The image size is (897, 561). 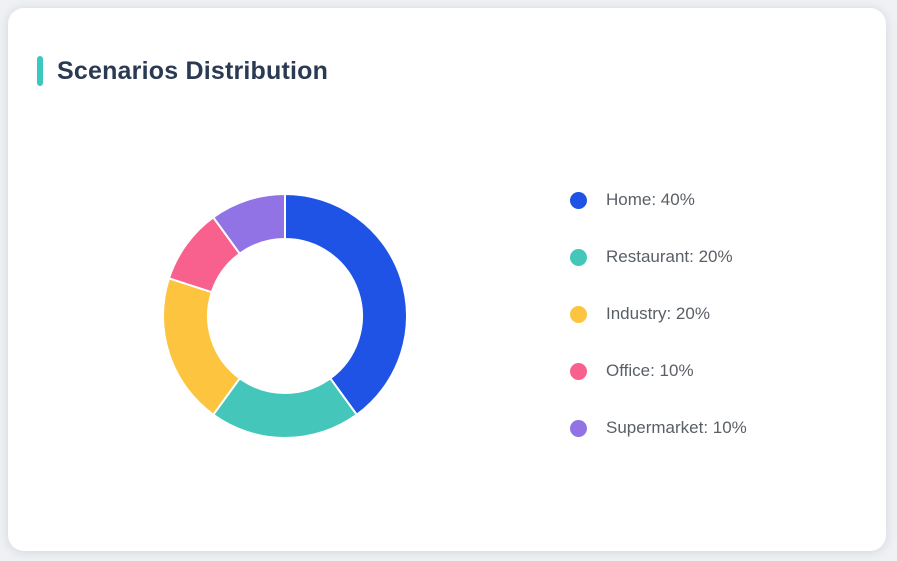 What do you see at coordinates (669, 256) in the screenshot?
I see `legend-label: Restaurant: 20%` at bounding box center [669, 256].